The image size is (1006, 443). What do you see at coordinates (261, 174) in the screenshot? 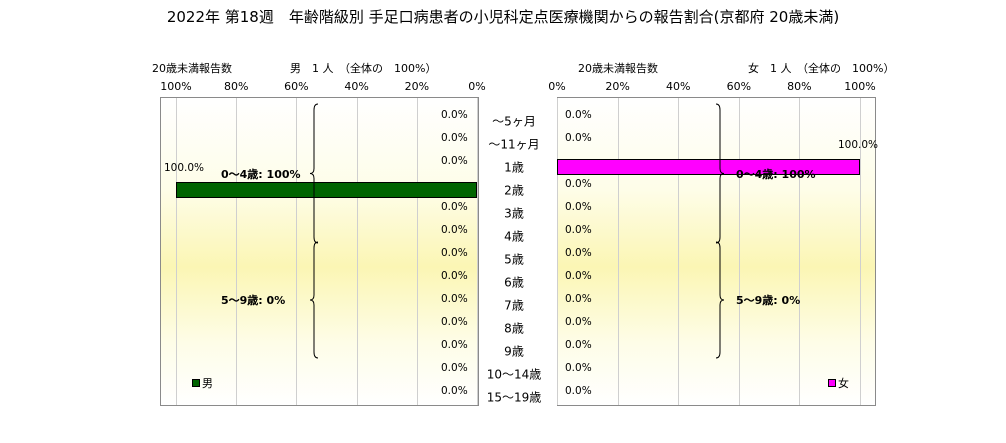
I see `male-group-label-0: 0～4歳: 100%` at bounding box center [261, 174].